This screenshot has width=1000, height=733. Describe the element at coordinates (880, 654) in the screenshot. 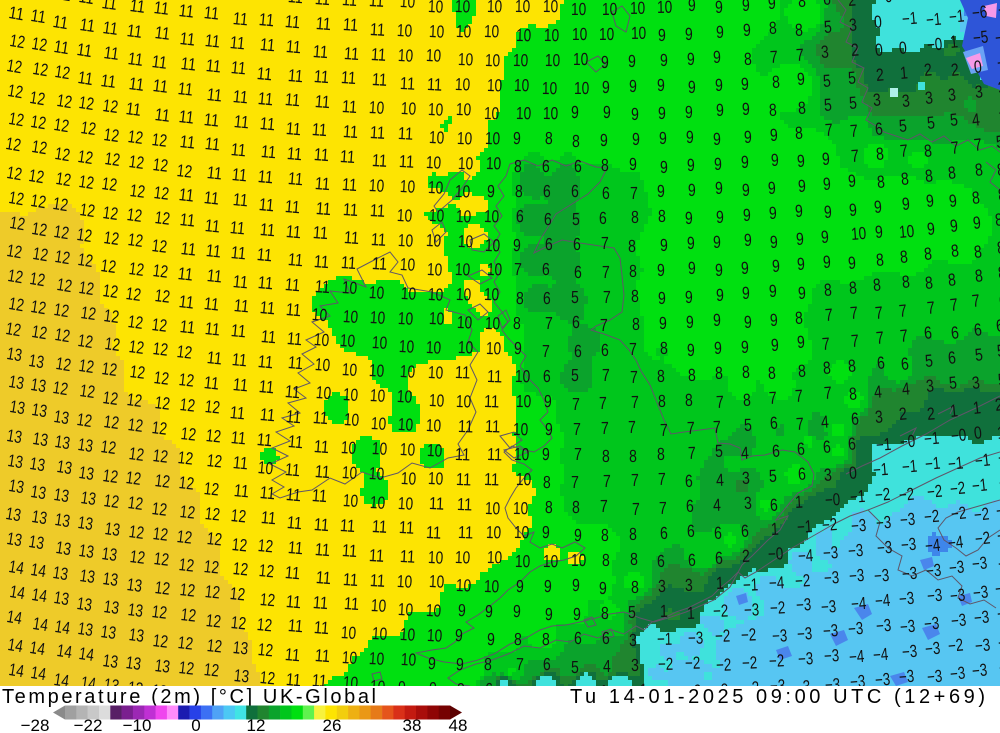

I see `svg-text: −4` at that location.